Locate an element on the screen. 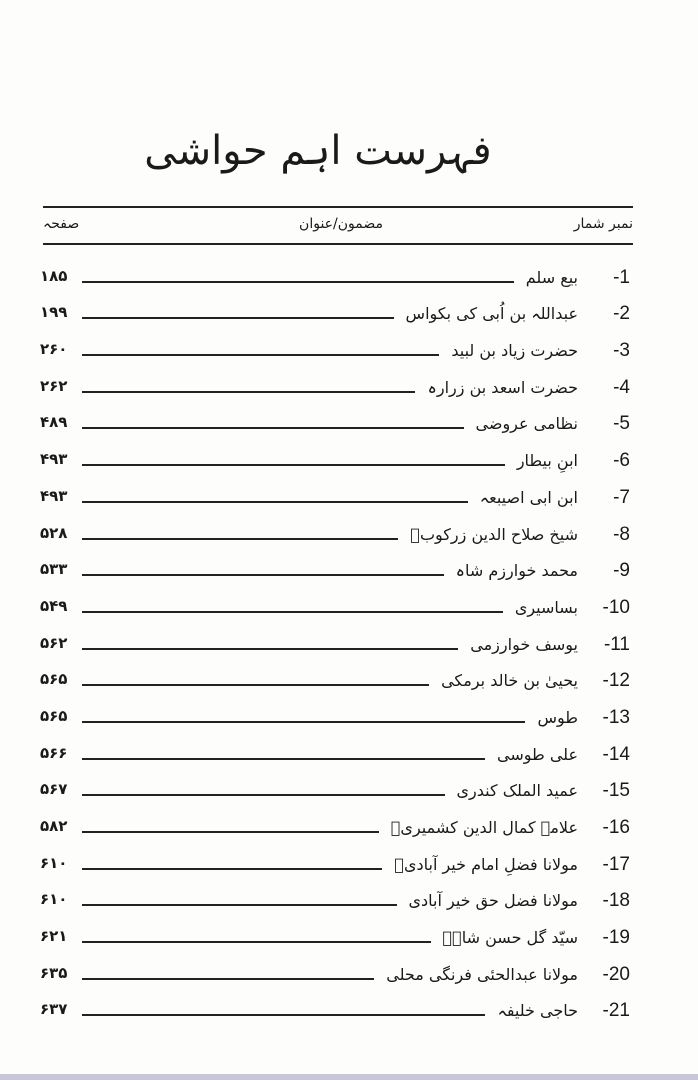 Image resolution: width=698 pixels, height=1080 pixels. entry-number: -3 is located at coordinates (621, 351).